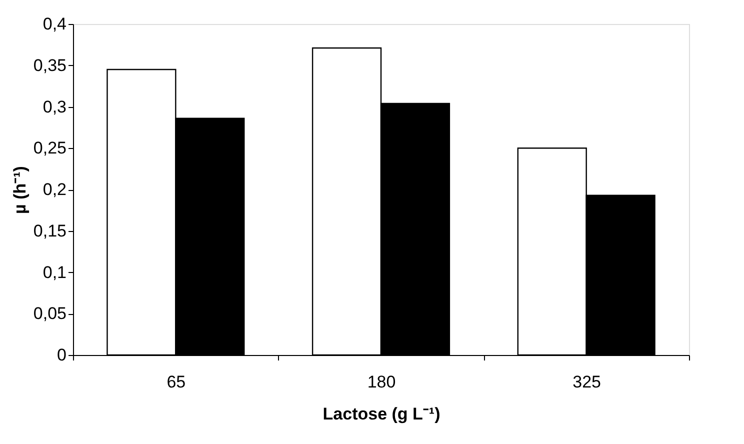 The image size is (744, 444). Describe the element at coordinates (381, 414) in the screenshot. I see `x-axis-title: Lactose (g L⁻¹)` at that location.